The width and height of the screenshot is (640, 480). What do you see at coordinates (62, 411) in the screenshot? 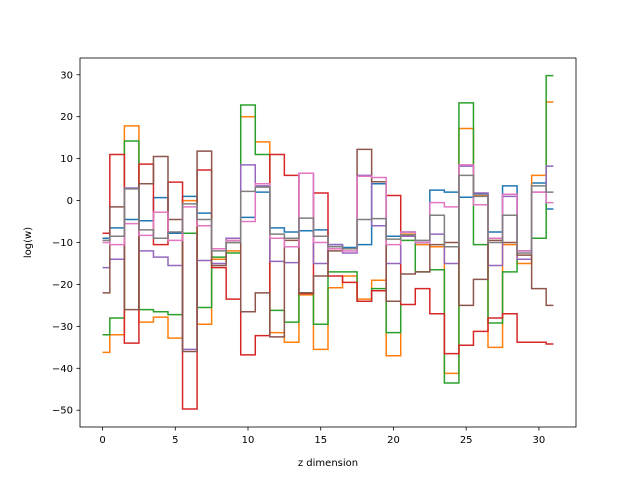
I see `y-tick-label: −50` at bounding box center [62, 411].